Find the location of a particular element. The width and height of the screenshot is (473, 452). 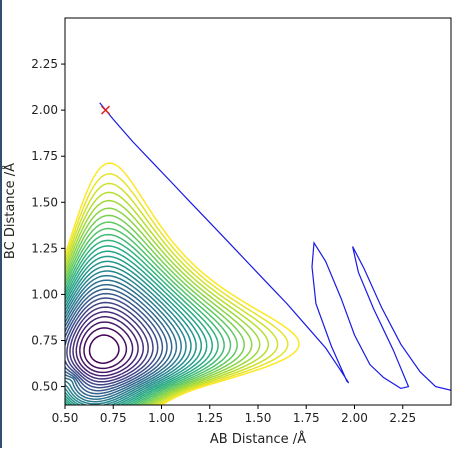

x-tick-label: 1.50 is located at coordinates (258, 418).